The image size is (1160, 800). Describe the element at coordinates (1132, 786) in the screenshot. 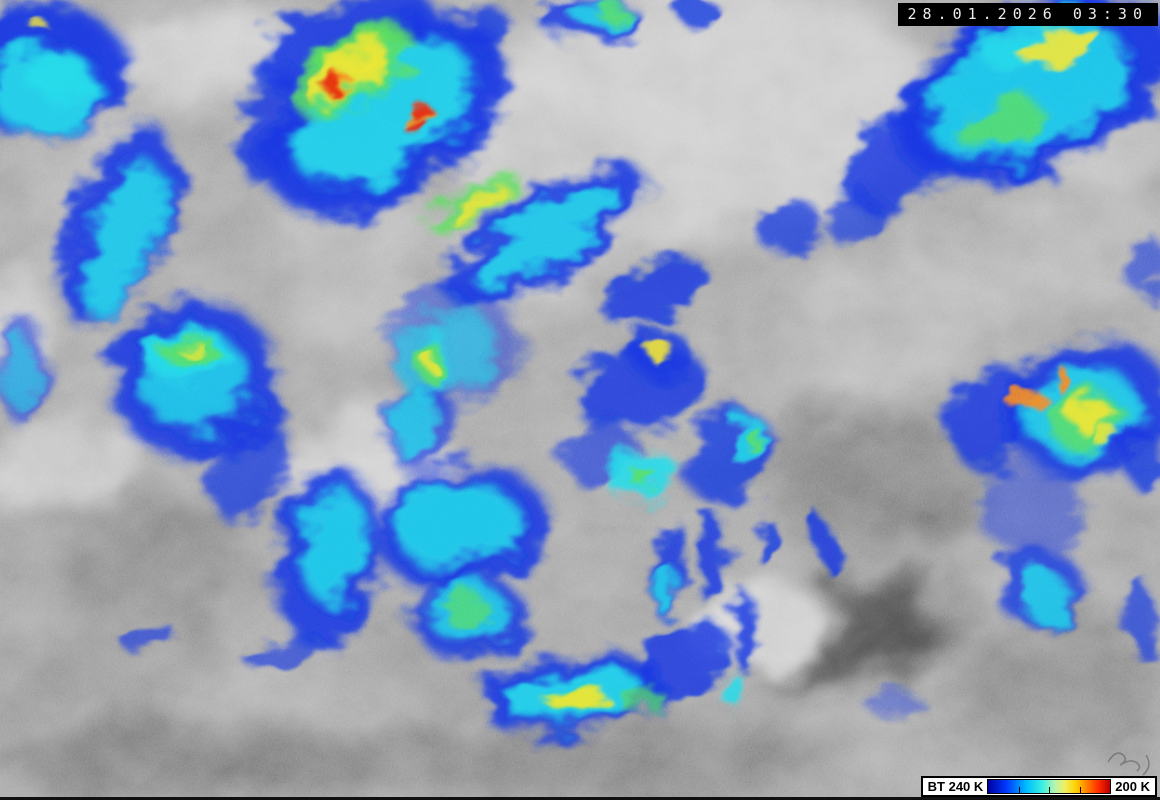

I see `legend-max-label: 200 K` at that location.